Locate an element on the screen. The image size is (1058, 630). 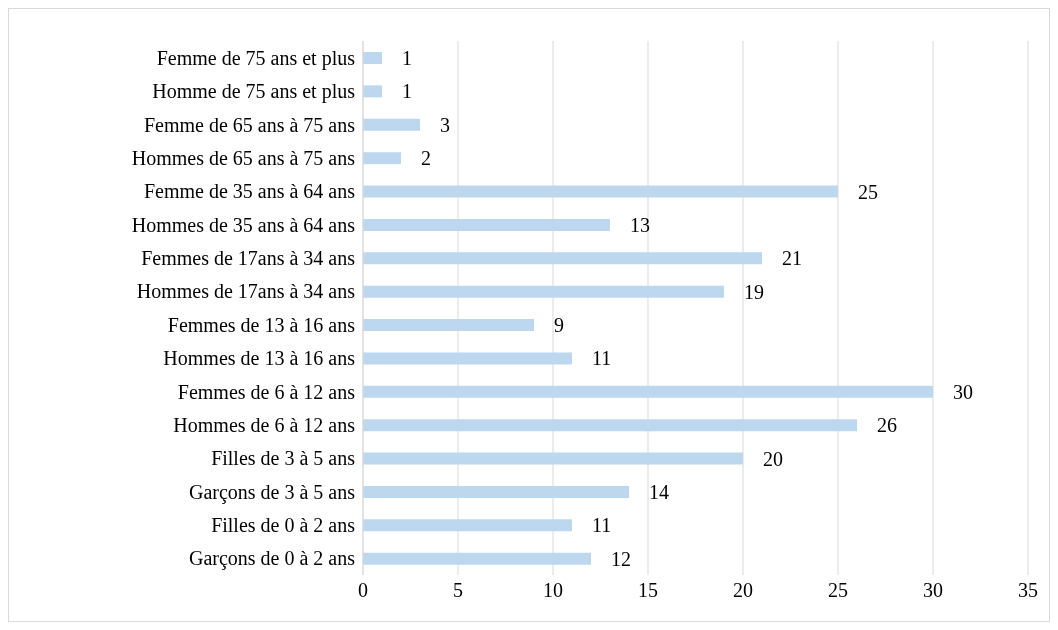
data-label: 9 is located at coordinates (559, 325).